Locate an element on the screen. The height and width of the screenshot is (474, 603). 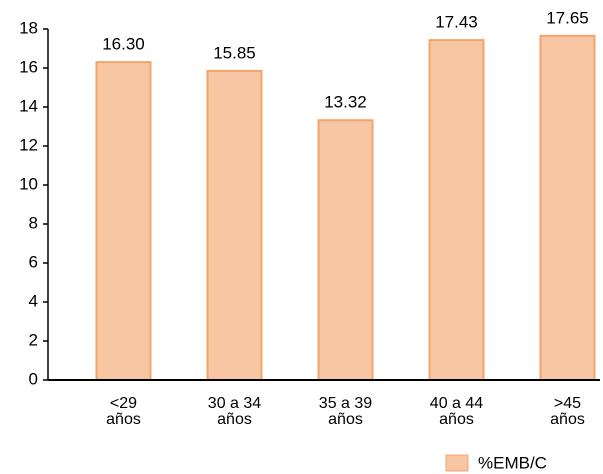
x-tick-label: >45 años is located at coordinates (567, 411).